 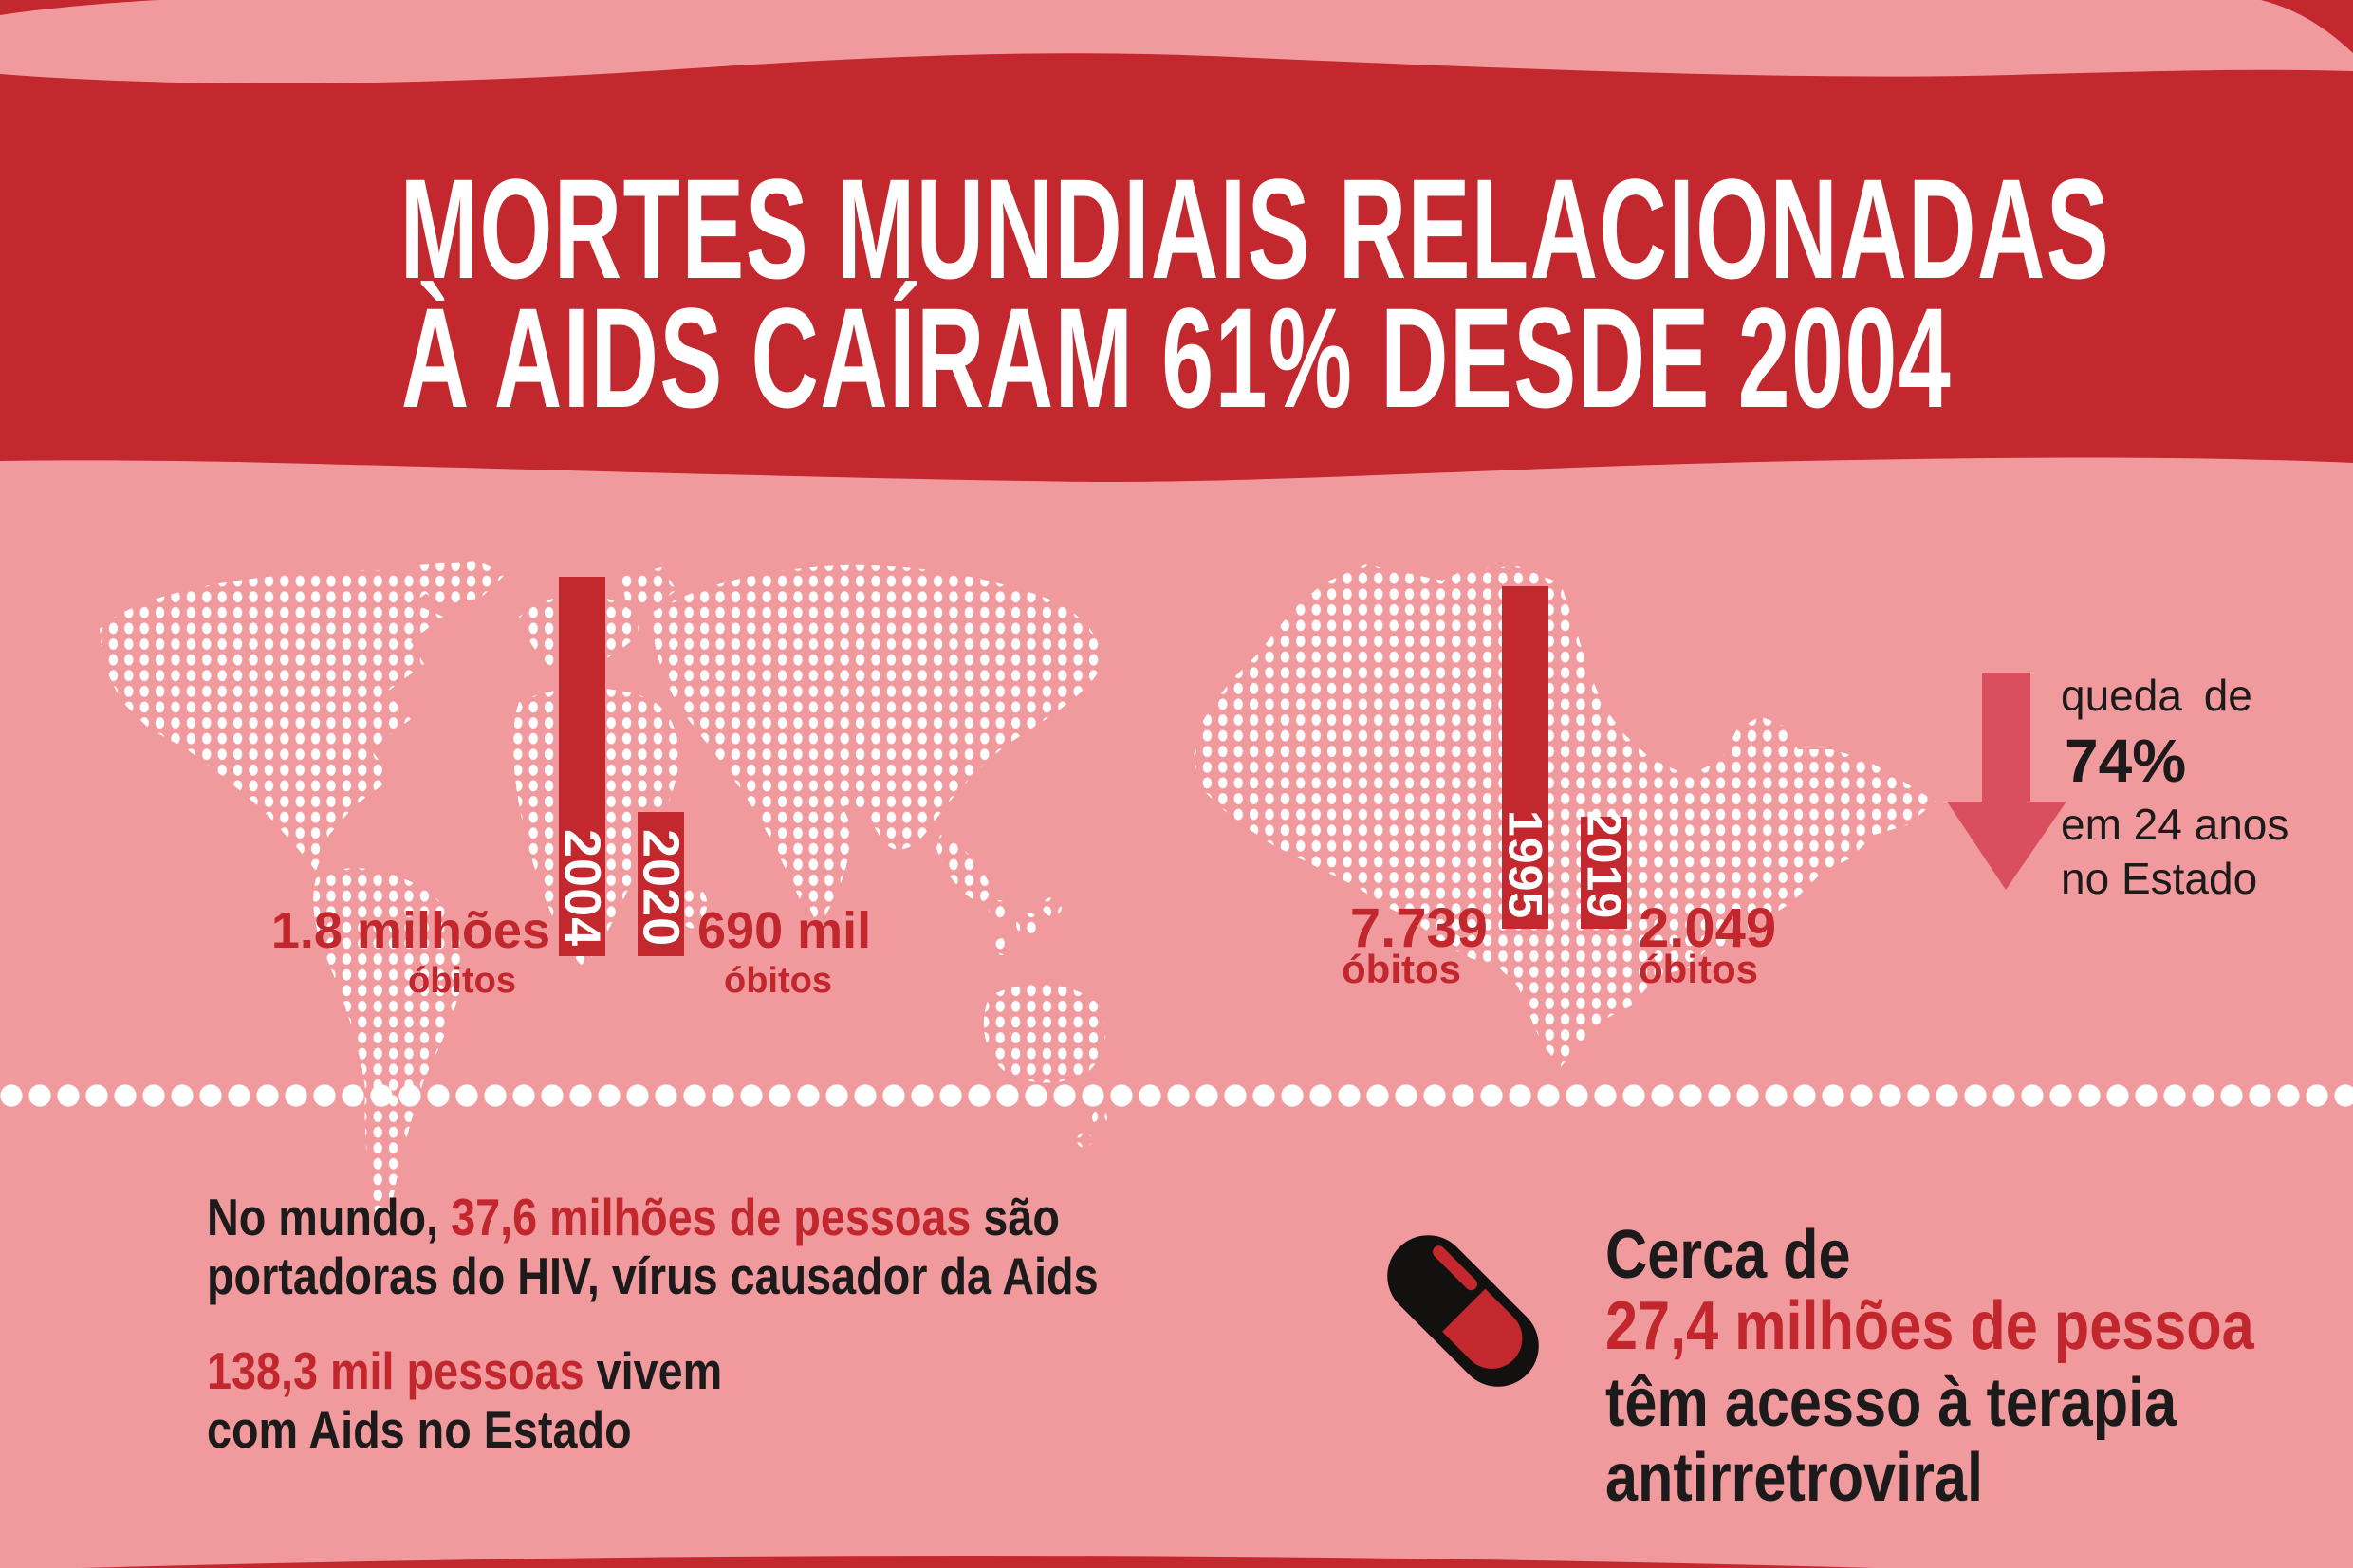 I want to click on down-arrow-icon, so click(x=2006, y=782).